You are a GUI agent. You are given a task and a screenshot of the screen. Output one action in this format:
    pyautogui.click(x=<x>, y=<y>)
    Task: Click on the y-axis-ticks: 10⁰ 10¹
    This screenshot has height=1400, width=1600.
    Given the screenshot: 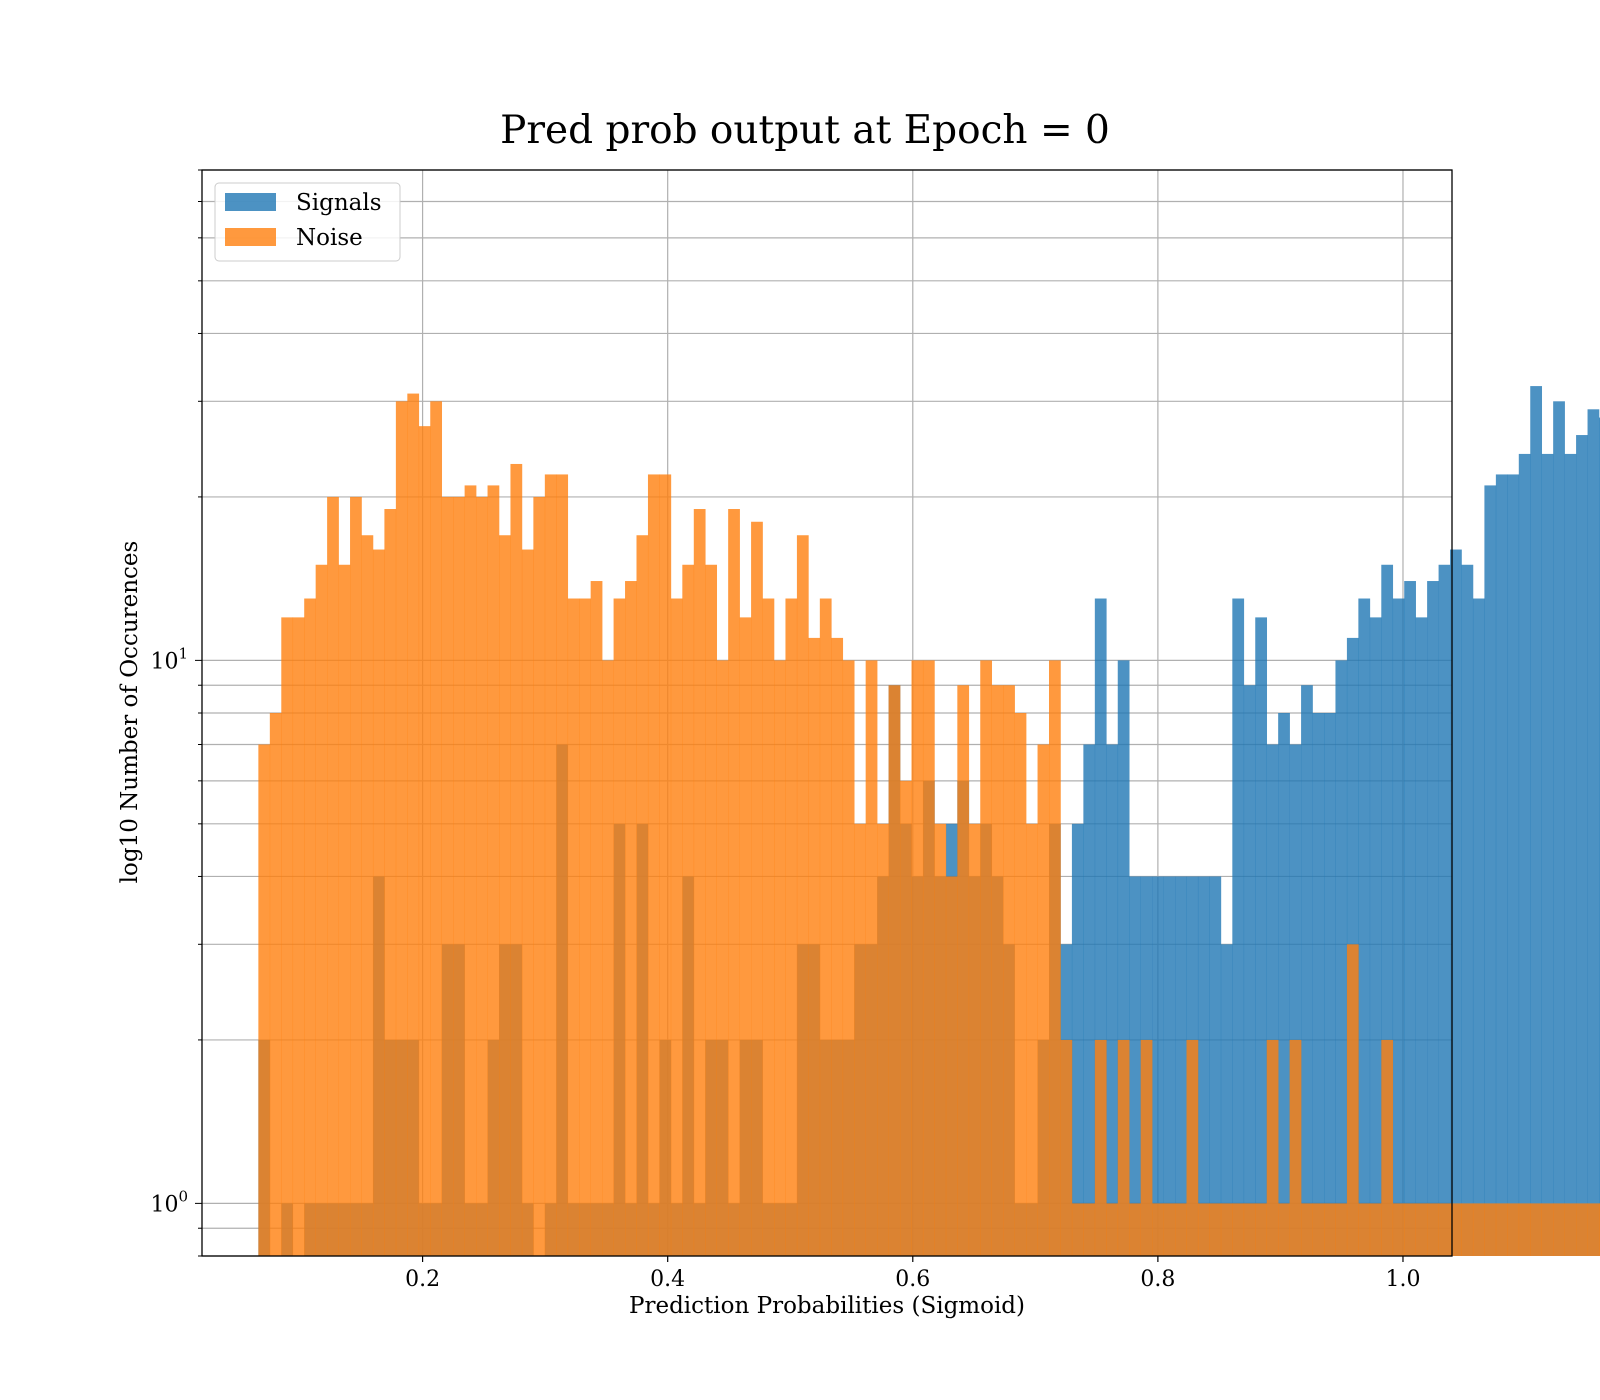 What is the action you would take?
    pyautogui.click(x=176, y=713)
    